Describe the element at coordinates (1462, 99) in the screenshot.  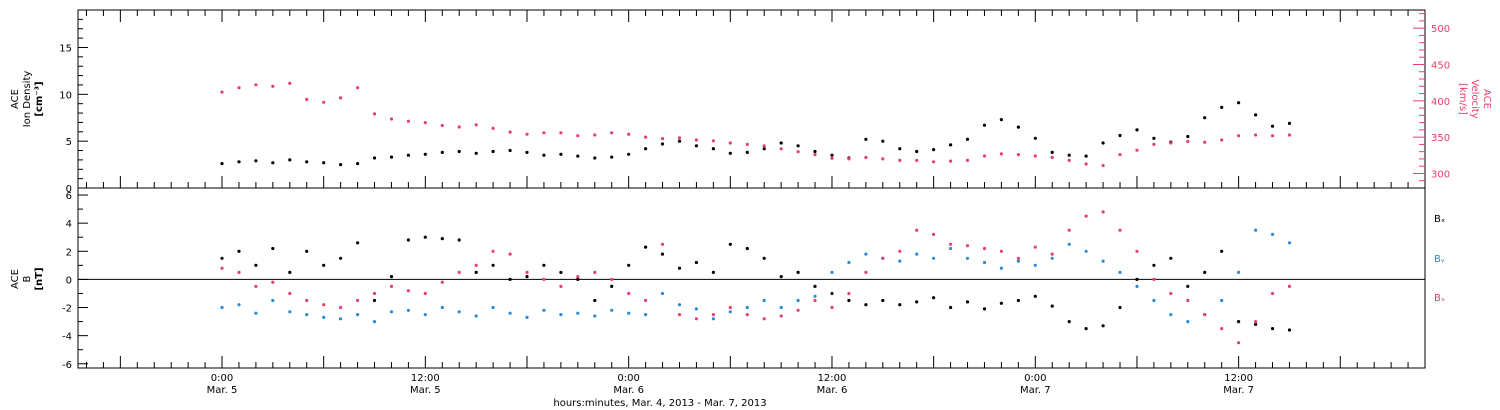
I see `velocity-ylabel-line3: [km/s]` at that location.